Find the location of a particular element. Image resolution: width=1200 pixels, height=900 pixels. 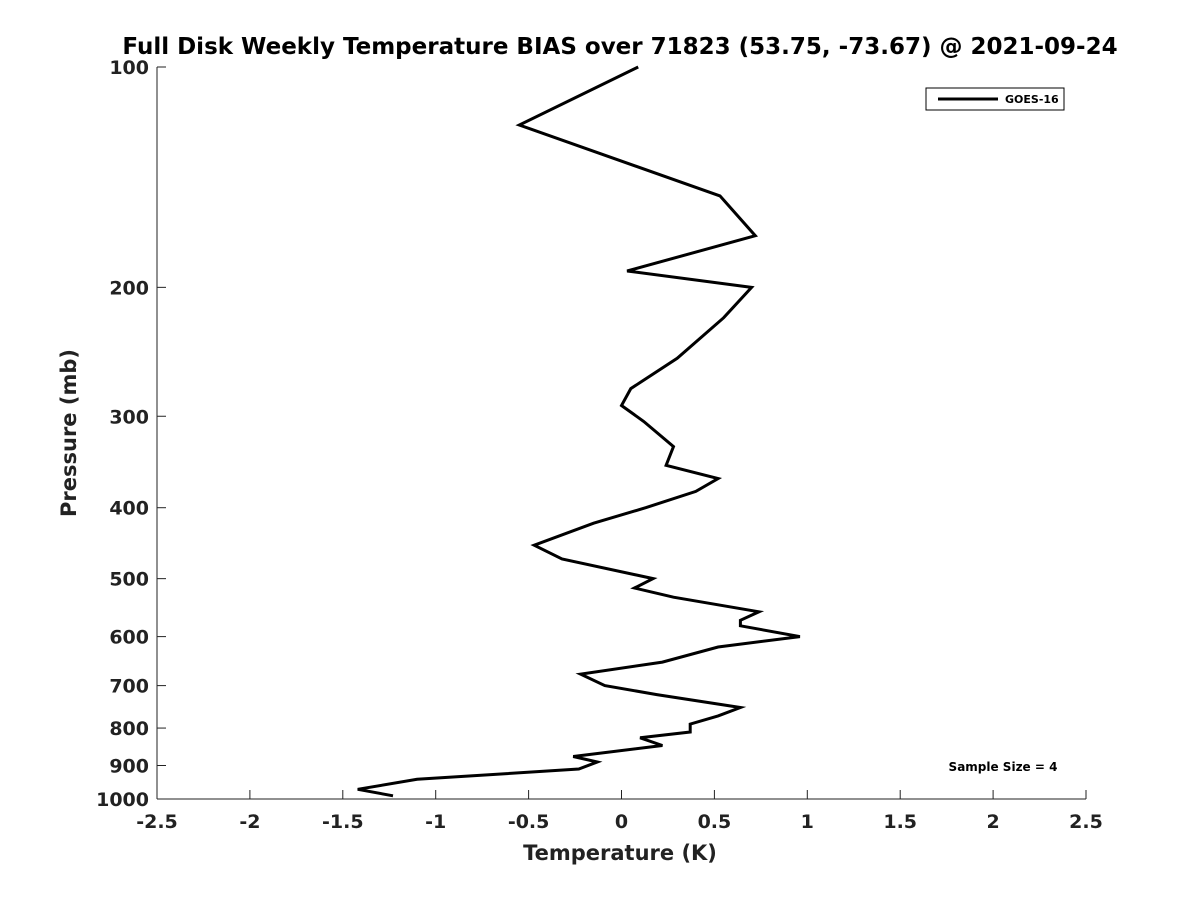

x-axis-label: Temperature (K) is located at coordinates (620, 853).